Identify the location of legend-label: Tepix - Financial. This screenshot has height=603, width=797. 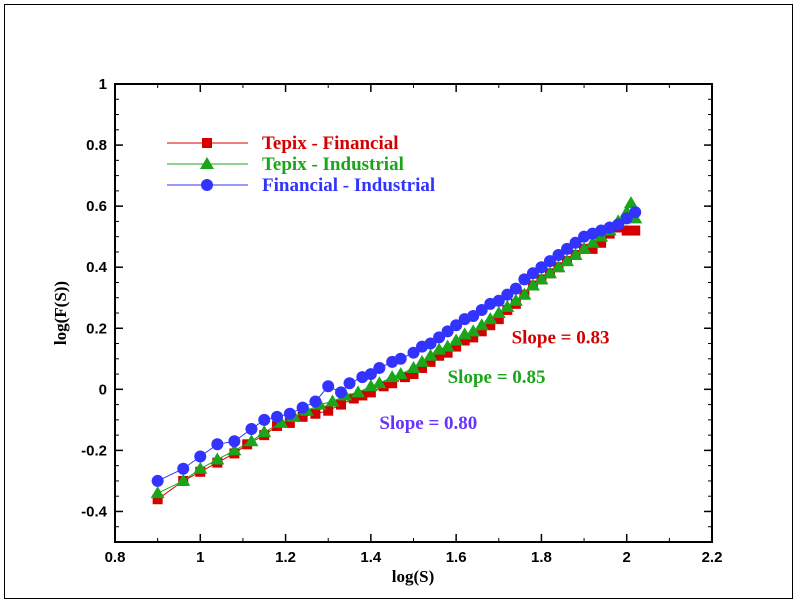
(330, 143).